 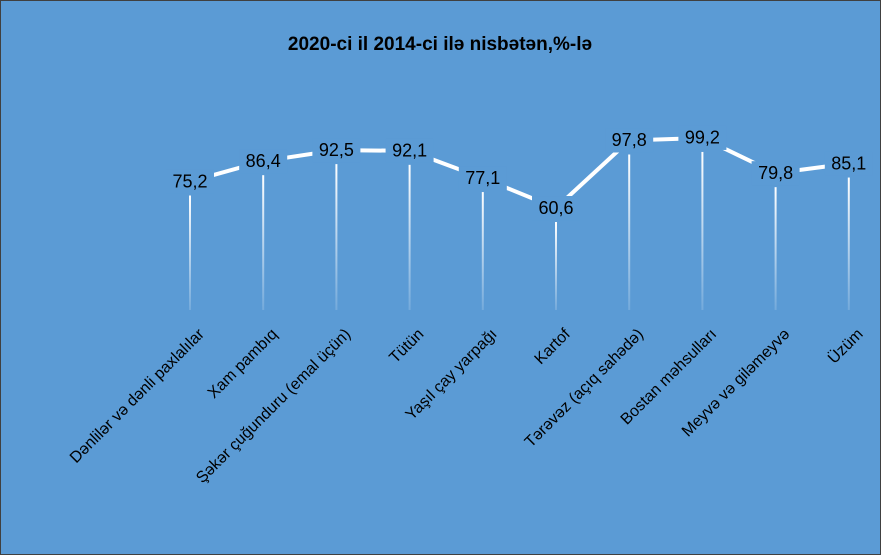 I want to click on value-label: 77,1, so click(x=482, y=178).